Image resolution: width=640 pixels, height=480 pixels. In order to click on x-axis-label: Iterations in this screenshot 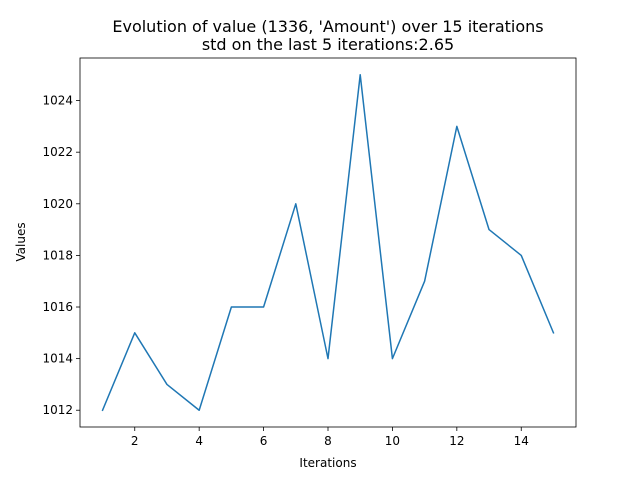, I will do `click(327, 463)`.